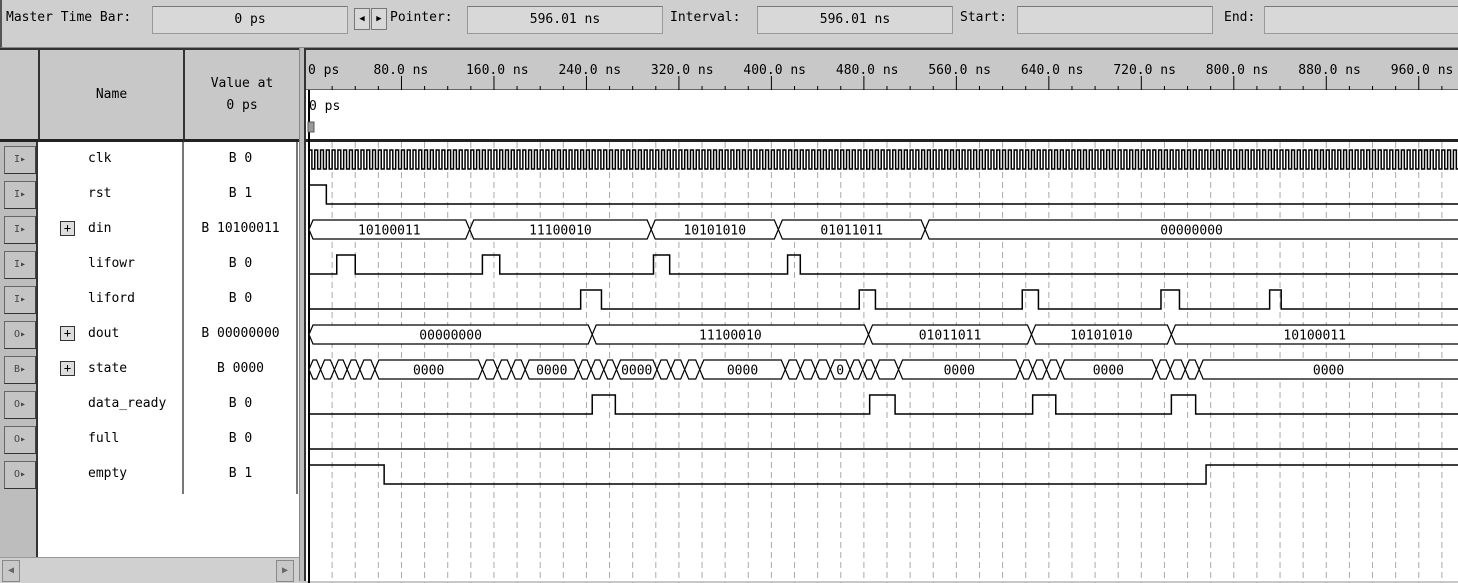  Describe the element at coordinates (497, 70) in the screenshot. I see `ruler-tick-label: 160.0 ns` at that location.